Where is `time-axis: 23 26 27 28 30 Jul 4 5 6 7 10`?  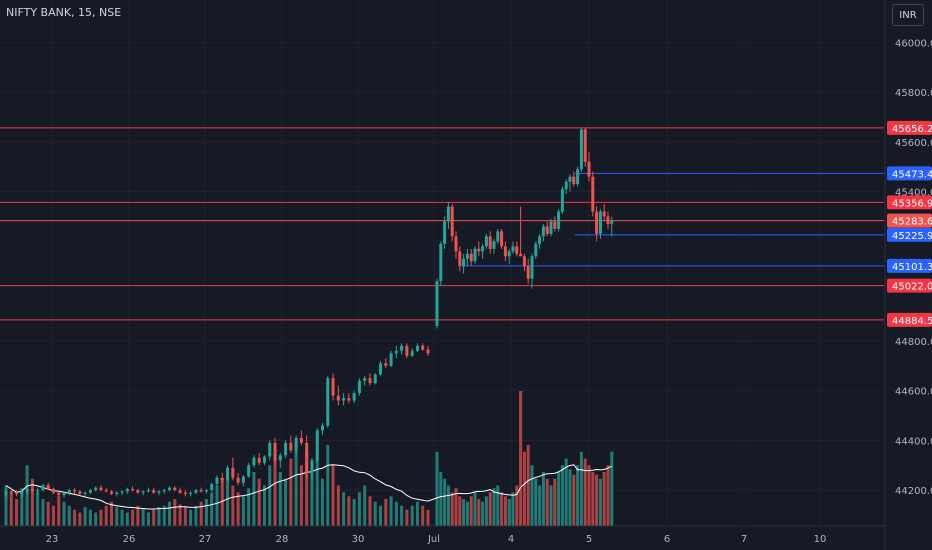
time-axis: 23 26 27 28 30 Jul 4 5 6 7 10 is located at coordinates (442, 535).